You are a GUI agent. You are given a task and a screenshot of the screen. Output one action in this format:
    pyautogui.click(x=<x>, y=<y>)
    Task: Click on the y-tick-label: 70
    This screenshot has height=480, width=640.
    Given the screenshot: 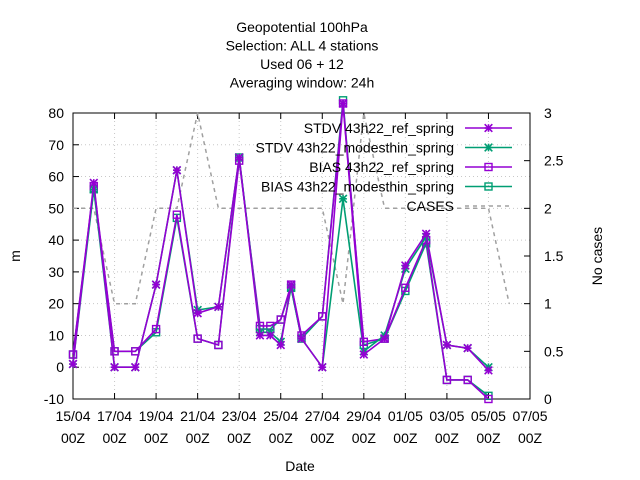 What is the action you would take?
    pyautogui.click(x=56, y=145)
    